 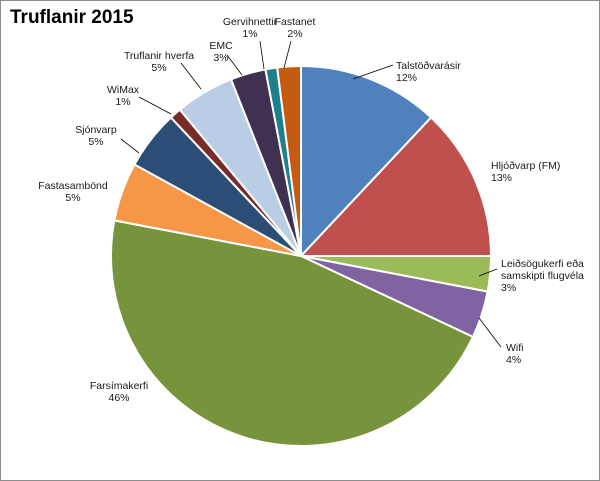 I want to click on slice-label: Sjónvarp 5%, so click(x=96, y=136).